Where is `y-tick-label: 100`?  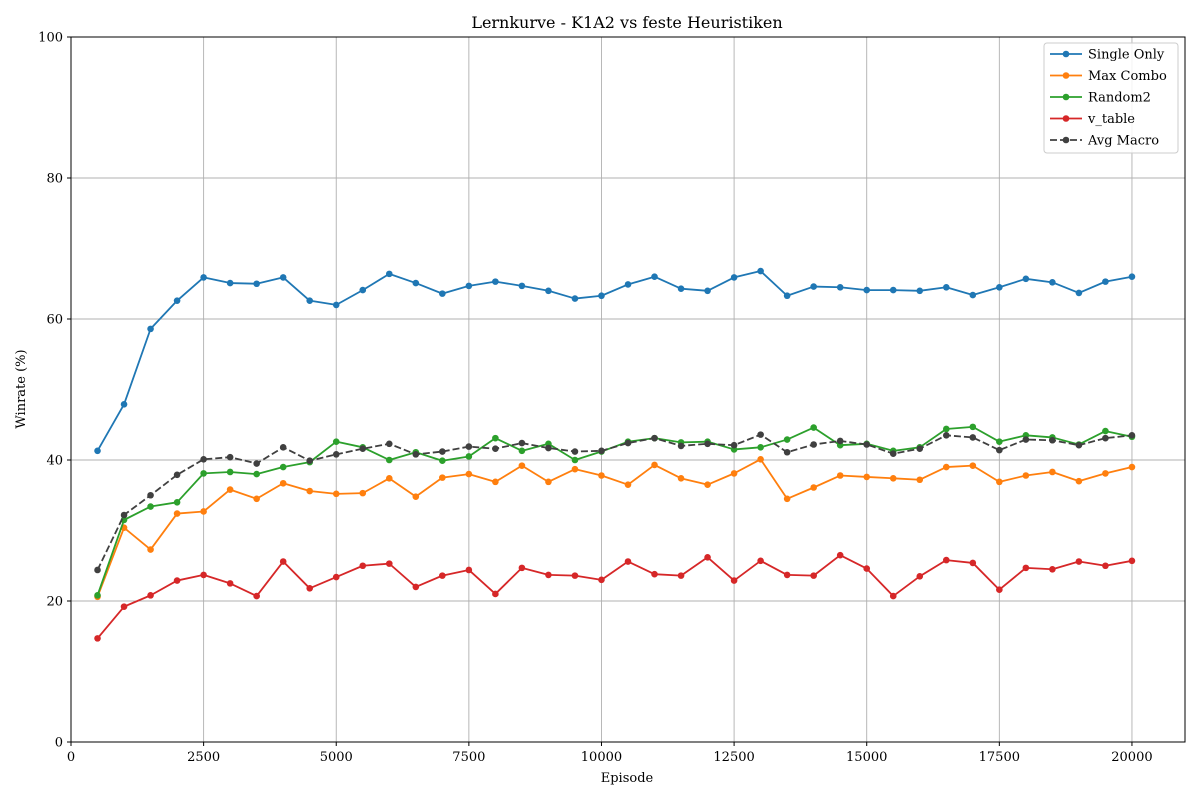 y-tick-label: 100 is located at coordinates (50, 38).